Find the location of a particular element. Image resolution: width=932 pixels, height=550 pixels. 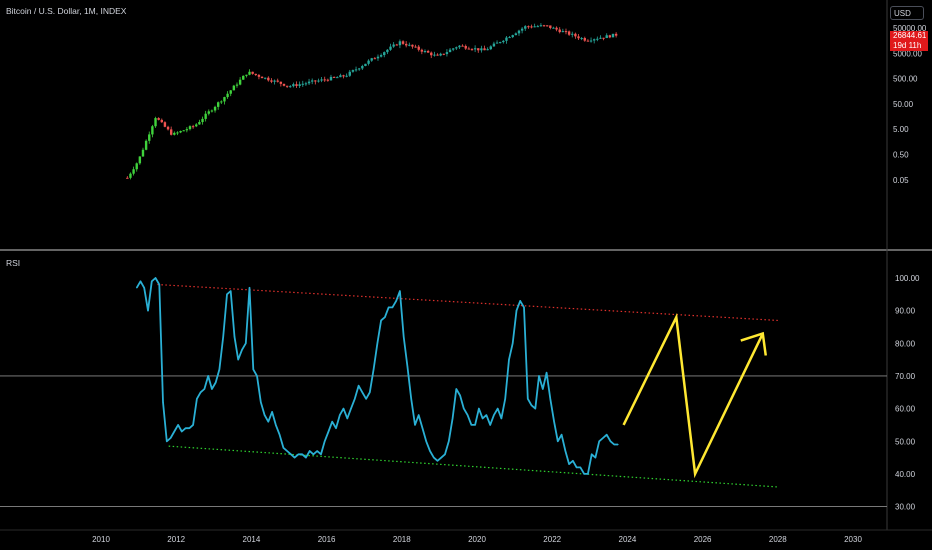

lower-trendline is located at coordinates (473, 466).